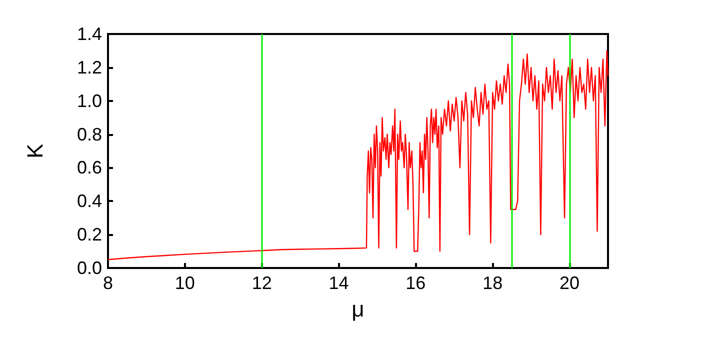  Describe the element at coordinates (89, 268) in the screenshot. I see `y-tick-label: 0.0` at that location.